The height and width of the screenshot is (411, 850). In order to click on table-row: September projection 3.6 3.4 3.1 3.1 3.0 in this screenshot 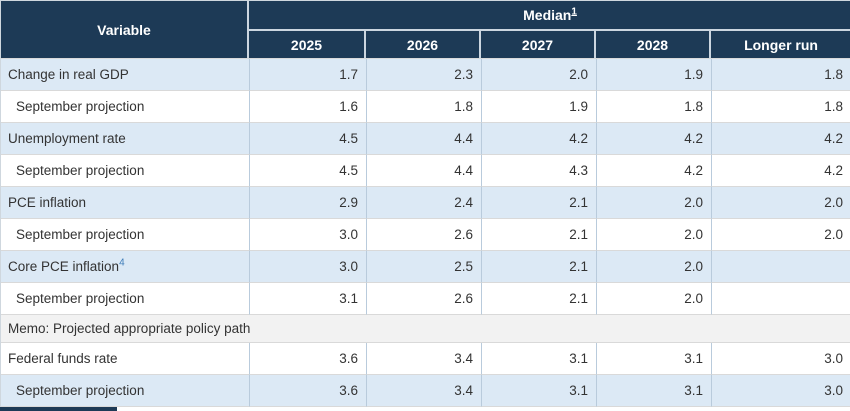, I will do `click(425, 391)`.